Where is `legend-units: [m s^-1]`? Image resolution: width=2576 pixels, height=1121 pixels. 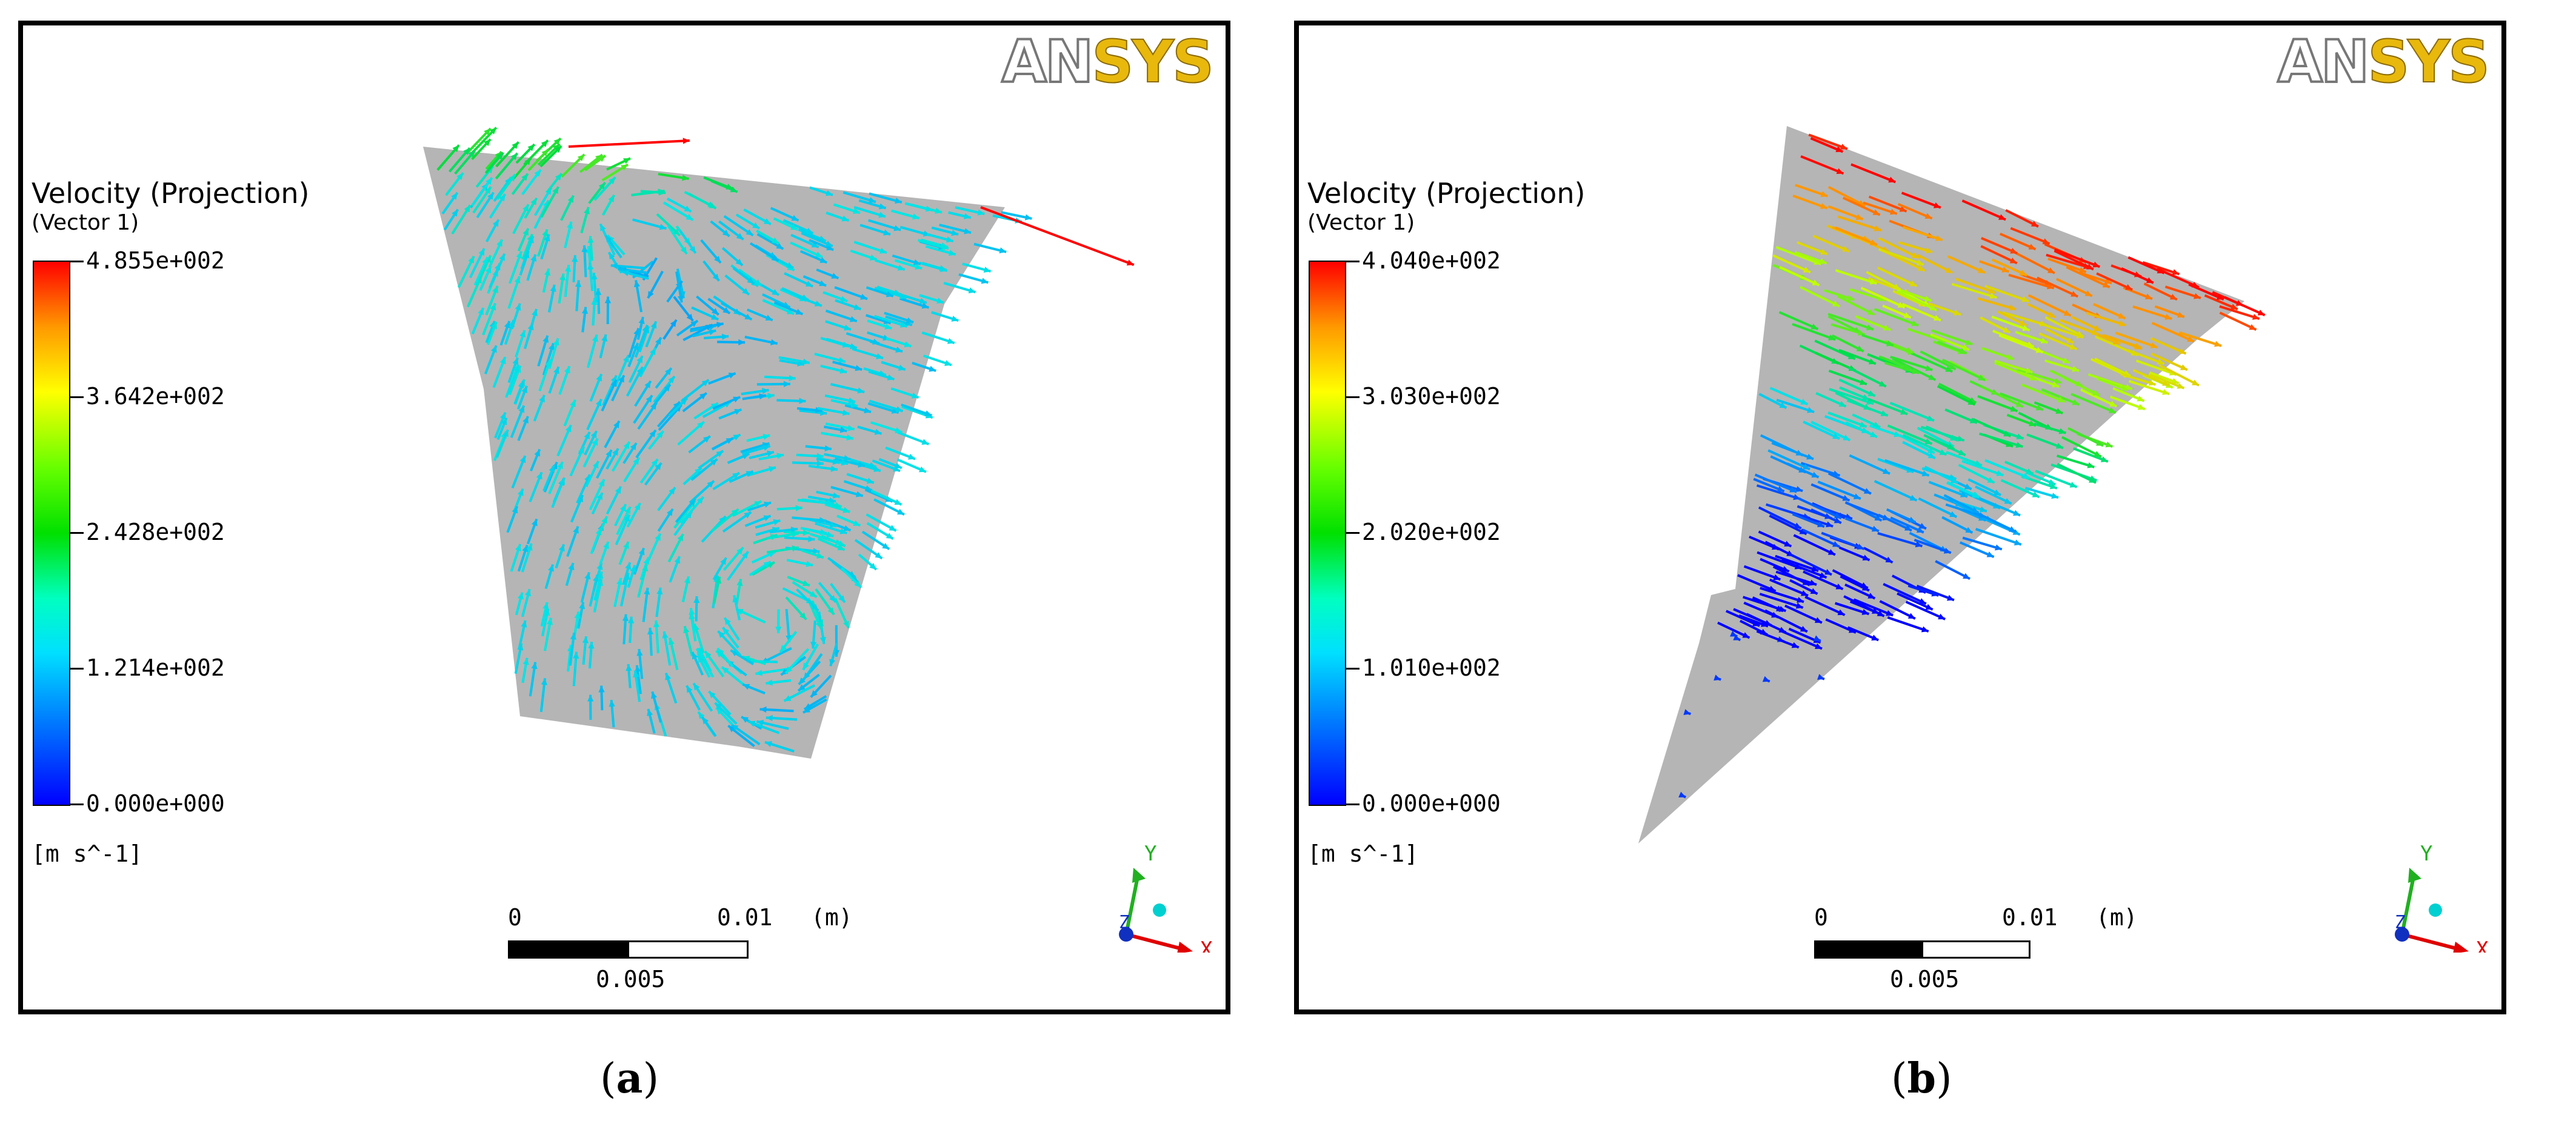 legend-units: [m s^-1] is located at coordinates (1363, 853).